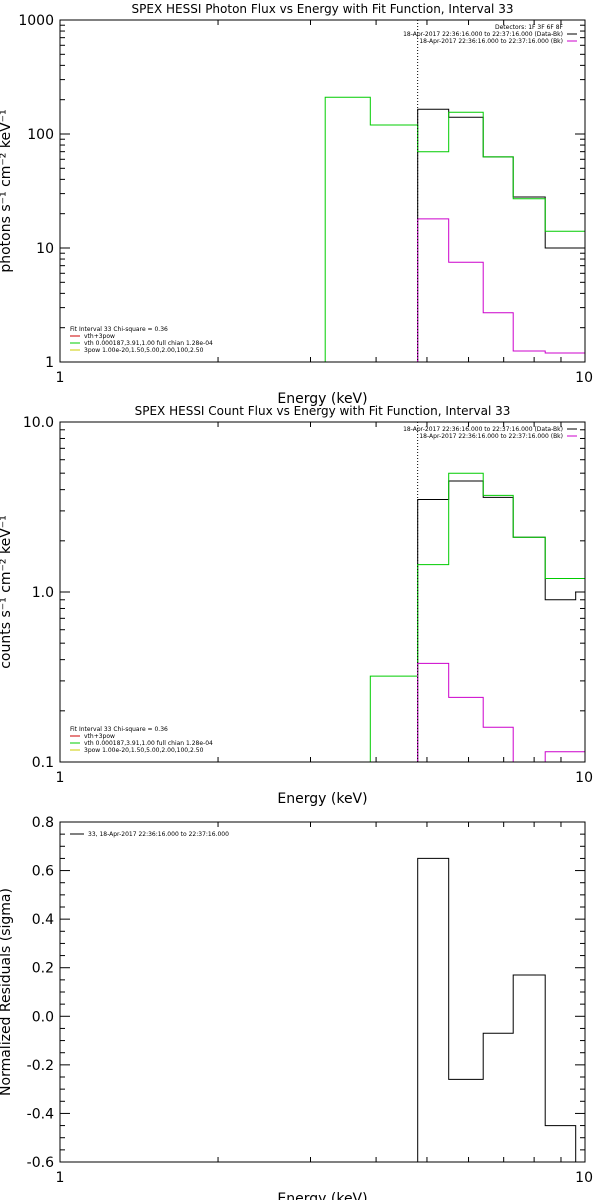 This screenshot has width=600, height=1204. I want to click on legend-entry-text: Detectors: 1F 3F 6F 8F, so click(529, 27).